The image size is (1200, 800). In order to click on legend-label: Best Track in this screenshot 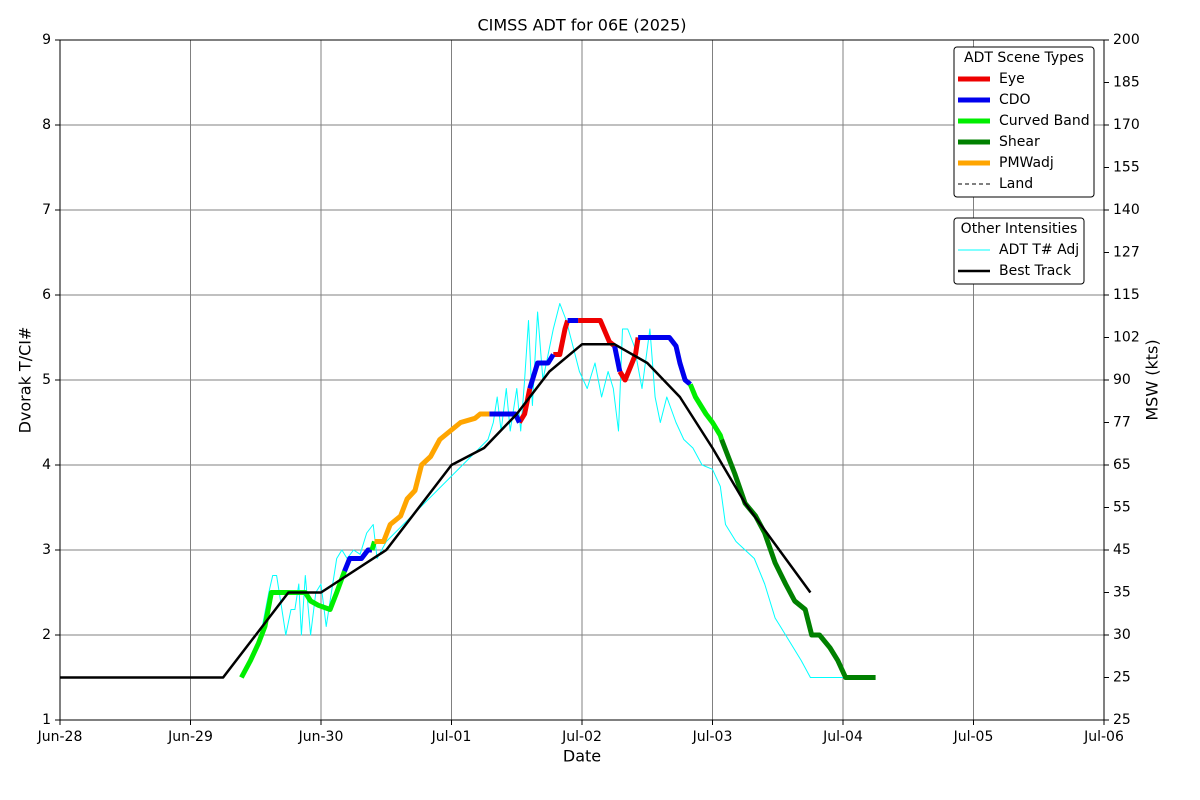, I will do `click(1035, 271)`.